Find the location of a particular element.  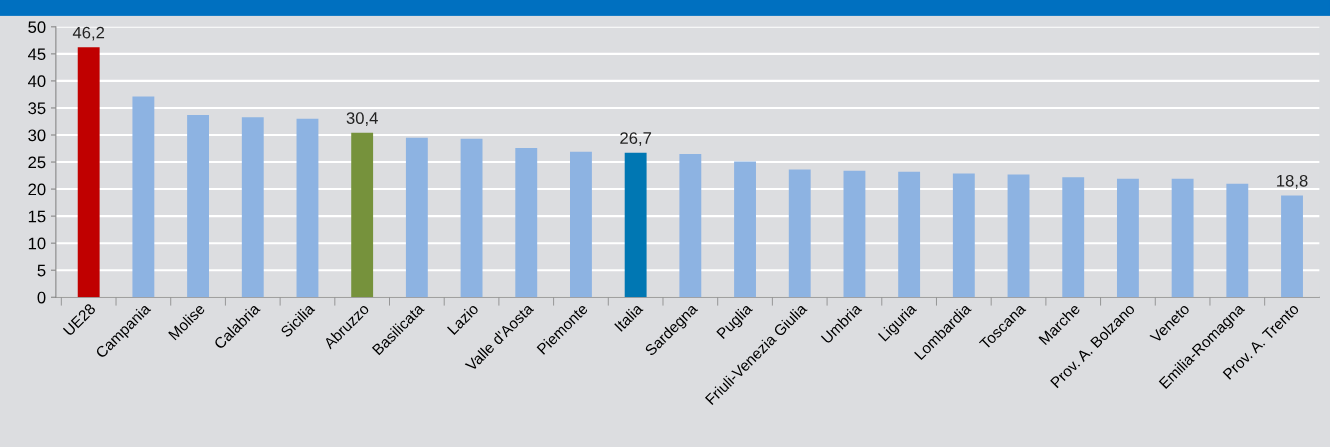

data-label: 30,4 is located at coordinates (362, 119).